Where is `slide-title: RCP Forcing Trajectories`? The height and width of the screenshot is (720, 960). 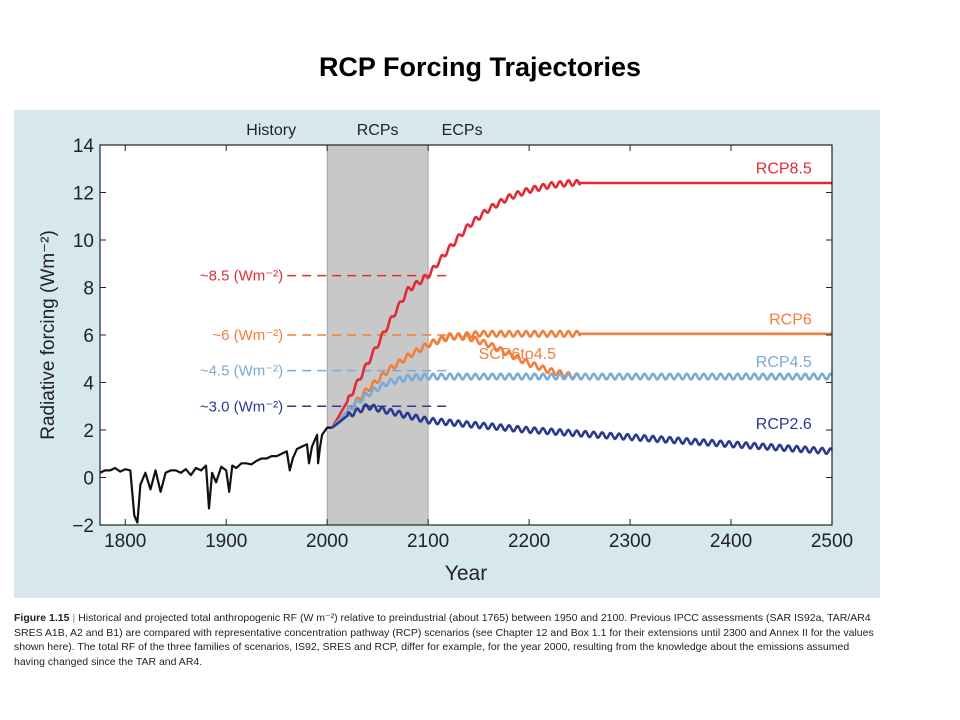 slide-title: RCP Forcing Trajectories is located at coordinates (480, 67).